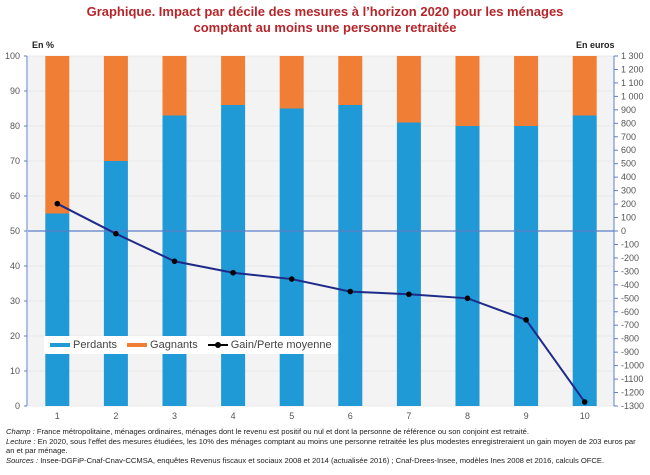  I want to click on legend-label-gagnants: Gagnants, so click(174, 345).